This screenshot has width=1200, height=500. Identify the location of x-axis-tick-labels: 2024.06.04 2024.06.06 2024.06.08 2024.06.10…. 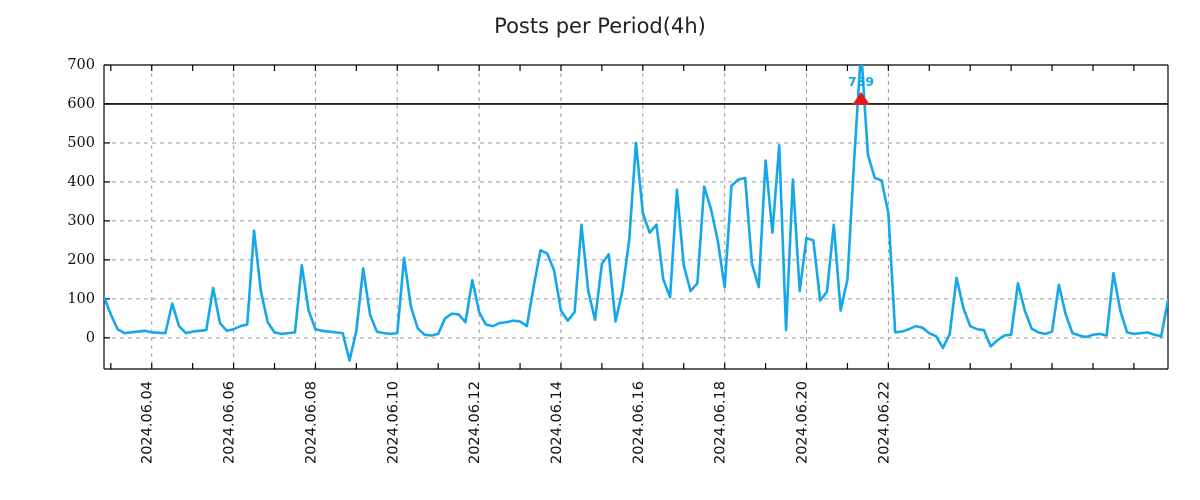
(516, 422).